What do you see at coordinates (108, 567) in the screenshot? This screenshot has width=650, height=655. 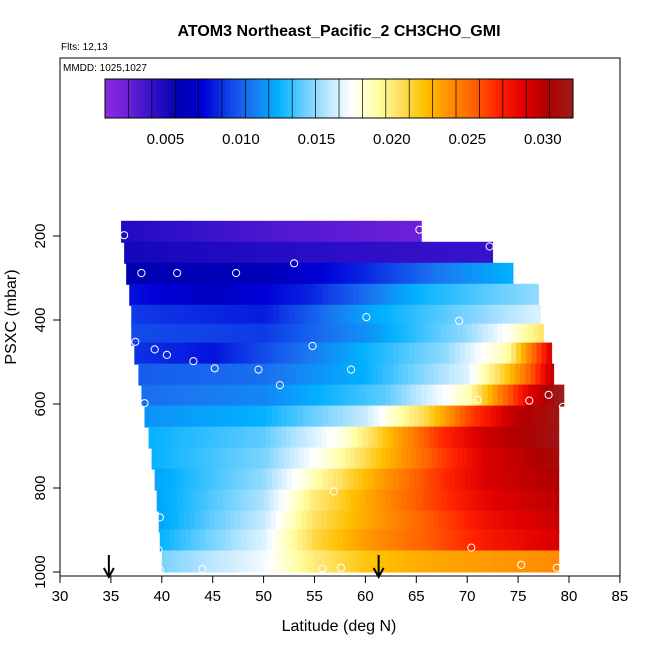 I see `arrow-marker` at bounding box center [108, 567].